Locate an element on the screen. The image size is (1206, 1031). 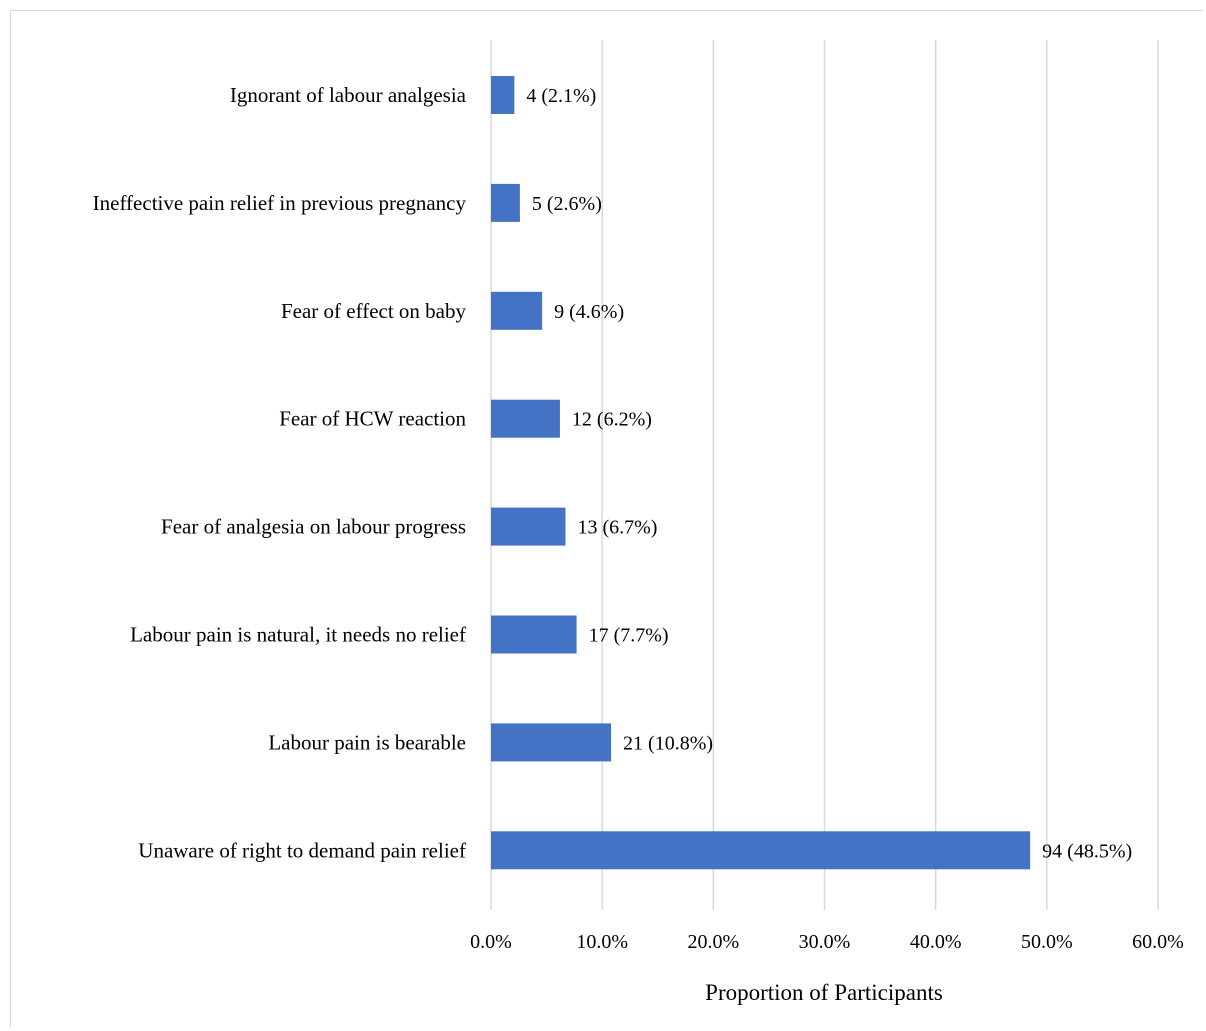
data-label: 17 (7.7%) is located at coordinates (629, 636).